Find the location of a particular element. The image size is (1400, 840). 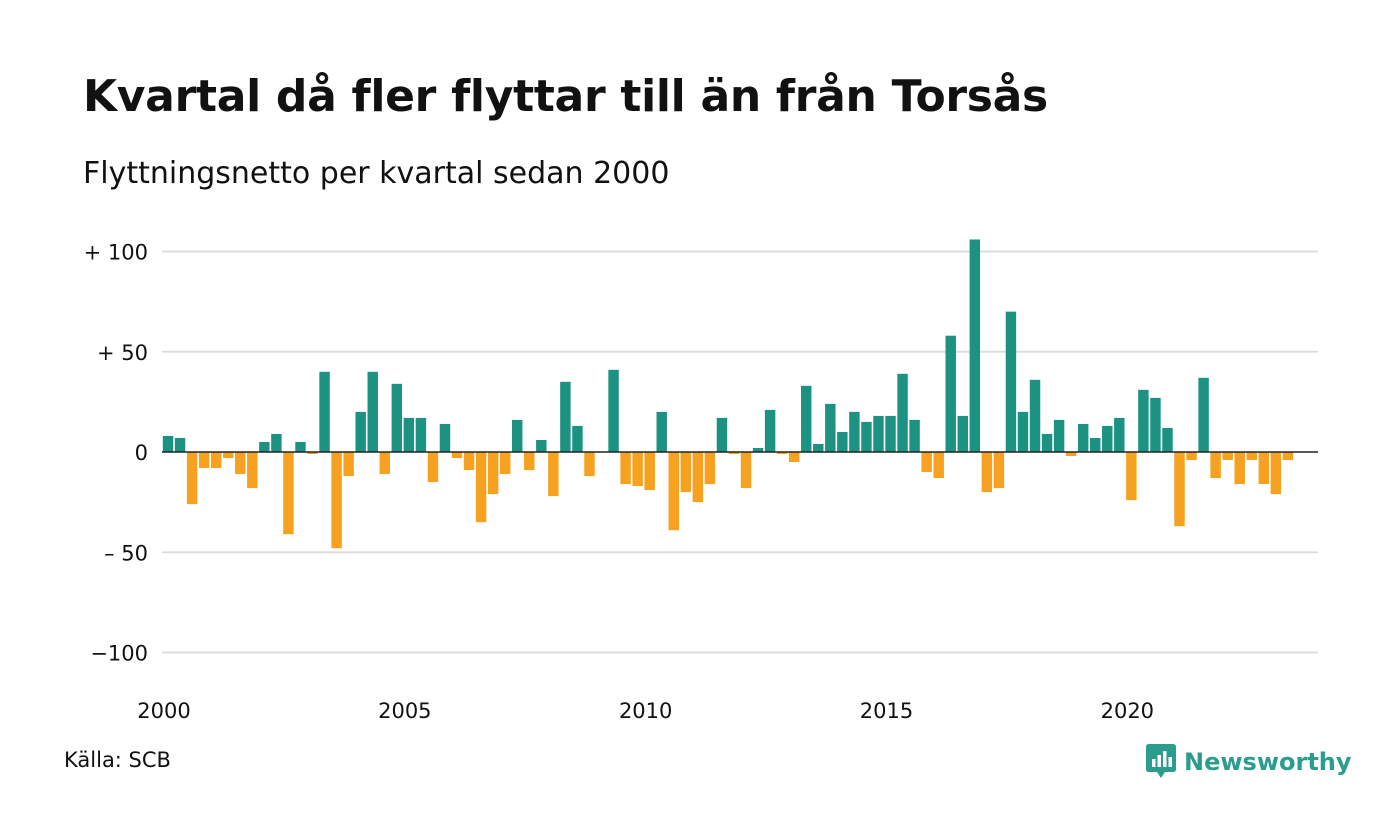

chart-subtitle: Flyttningsnetto per kvartal sedan 2000 is located at coordinates (376, 173).